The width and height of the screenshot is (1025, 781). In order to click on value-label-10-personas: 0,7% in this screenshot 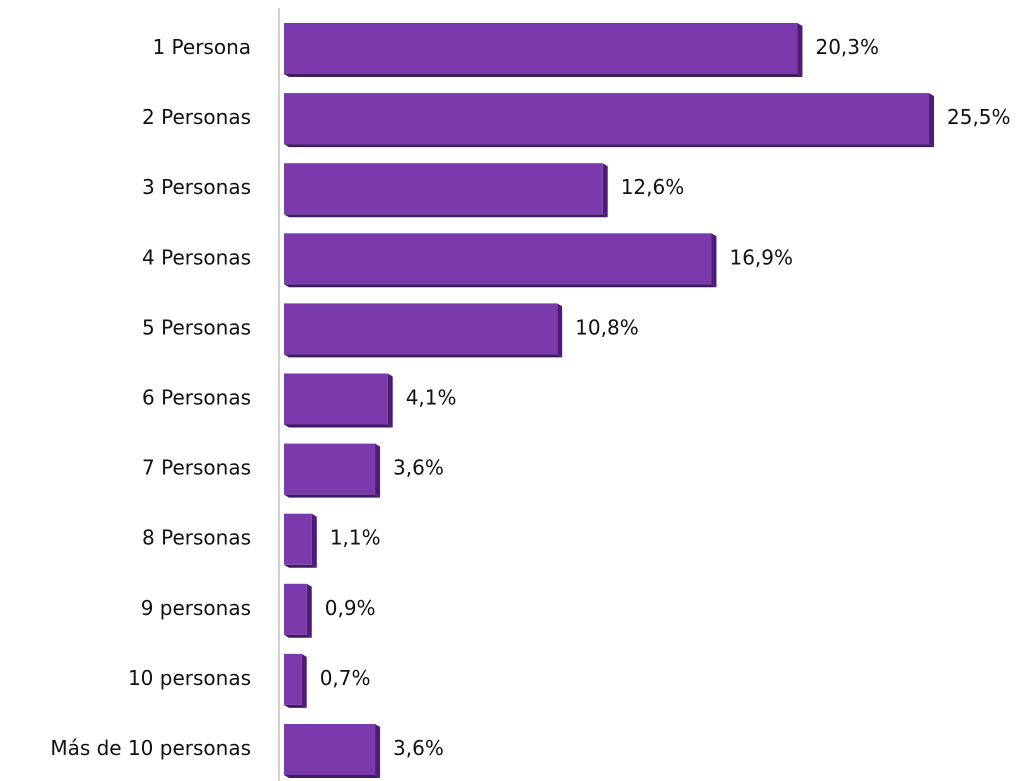, I will do `click(345, 678)`.